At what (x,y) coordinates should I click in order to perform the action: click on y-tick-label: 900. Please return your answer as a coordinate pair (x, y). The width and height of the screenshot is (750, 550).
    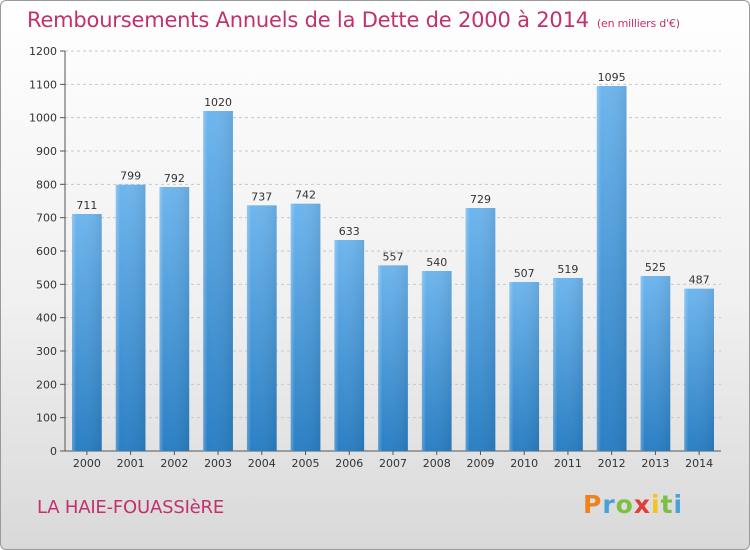
    Looking at the image, I should click on (46, 151).